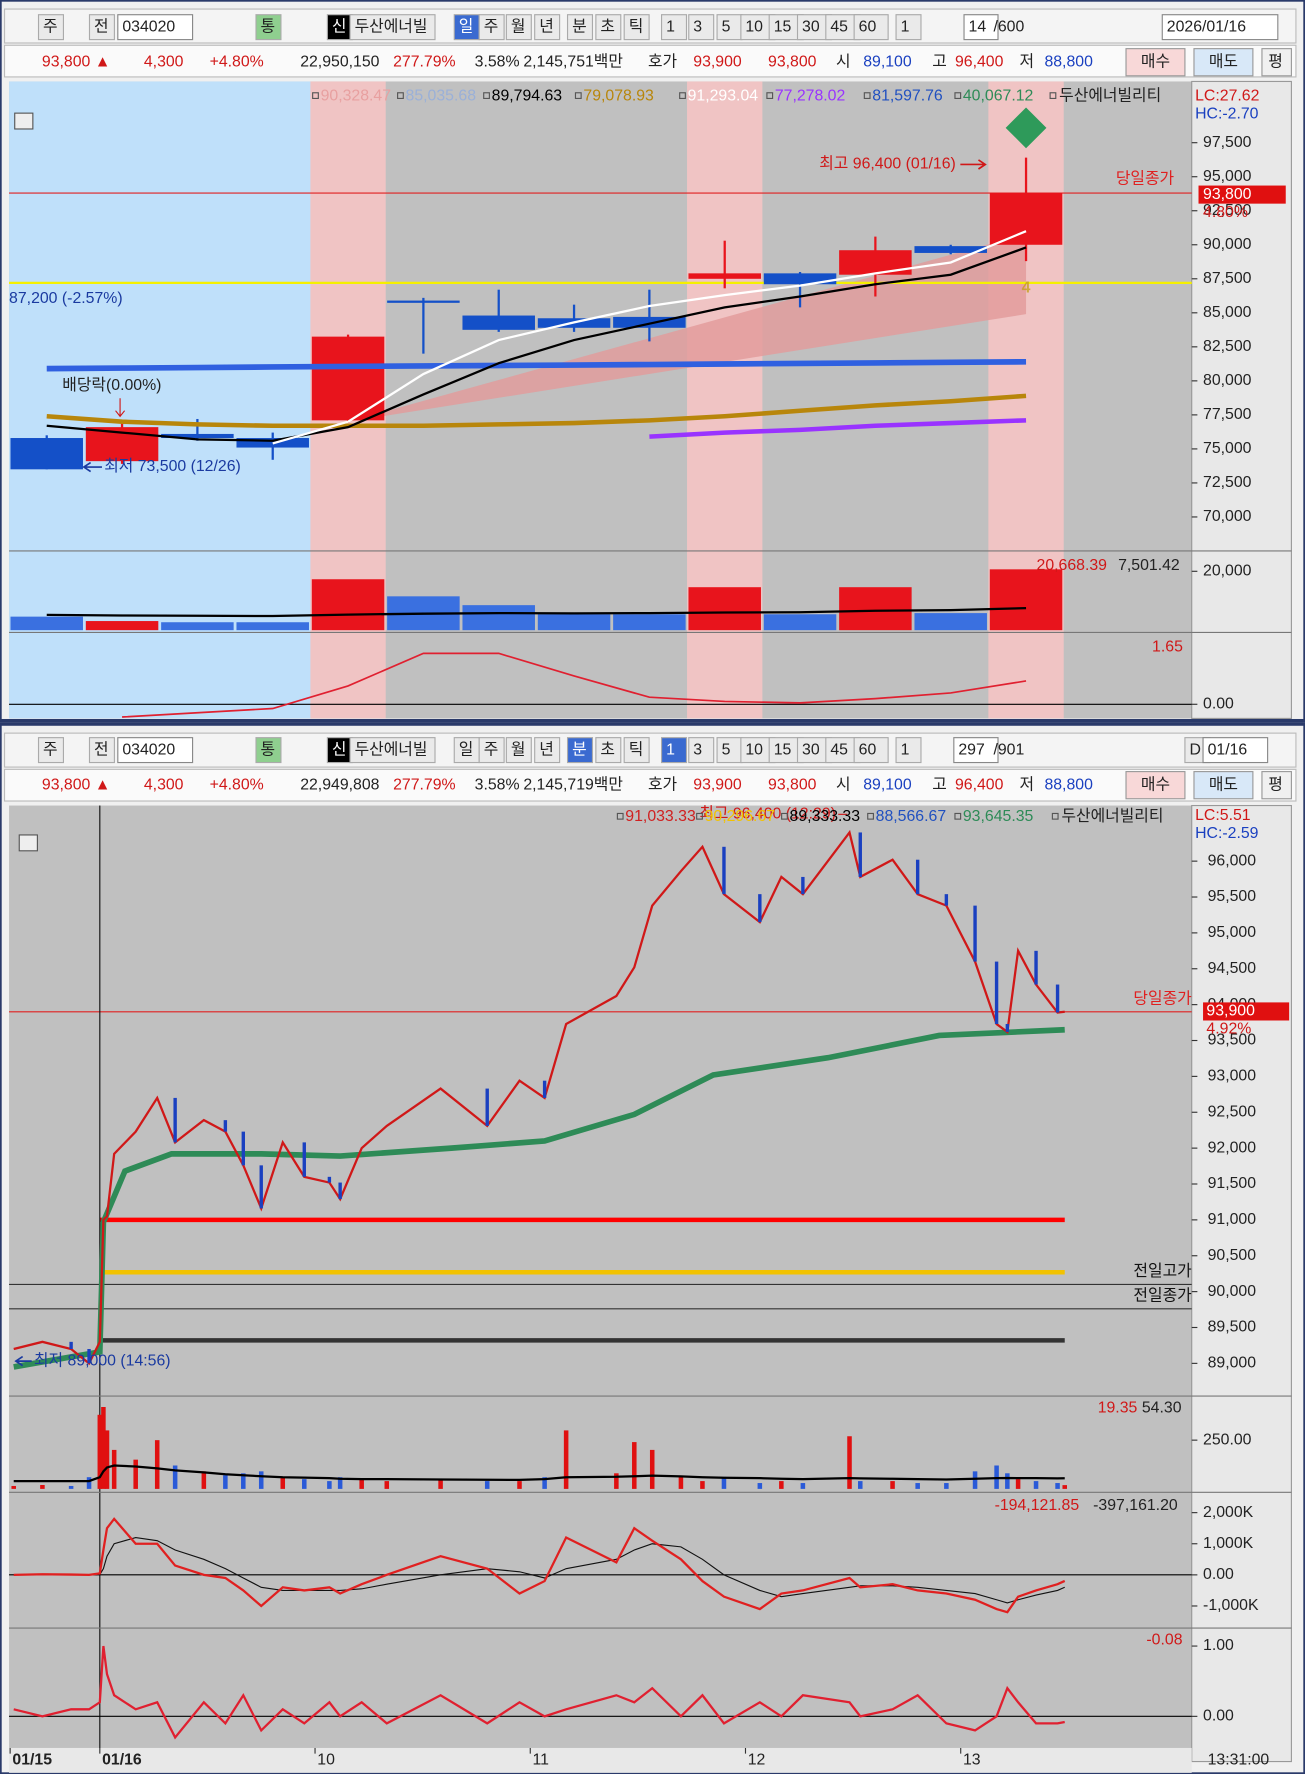  What do you see at coordinates (1027, 784) in the screenshot?
I see `quote-field: 저` at bounding box center [1027, 784].